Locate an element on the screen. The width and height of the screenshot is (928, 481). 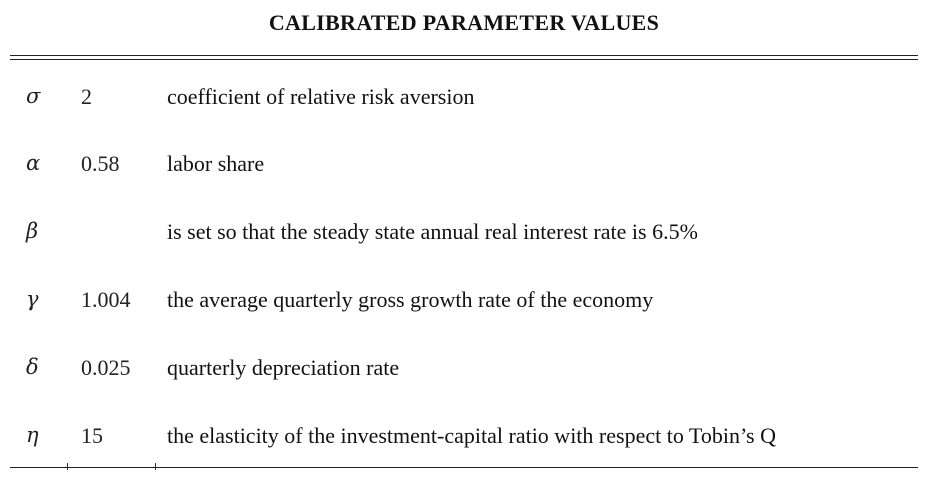
parameter-value: 2 is located at coordinates (86, 96).